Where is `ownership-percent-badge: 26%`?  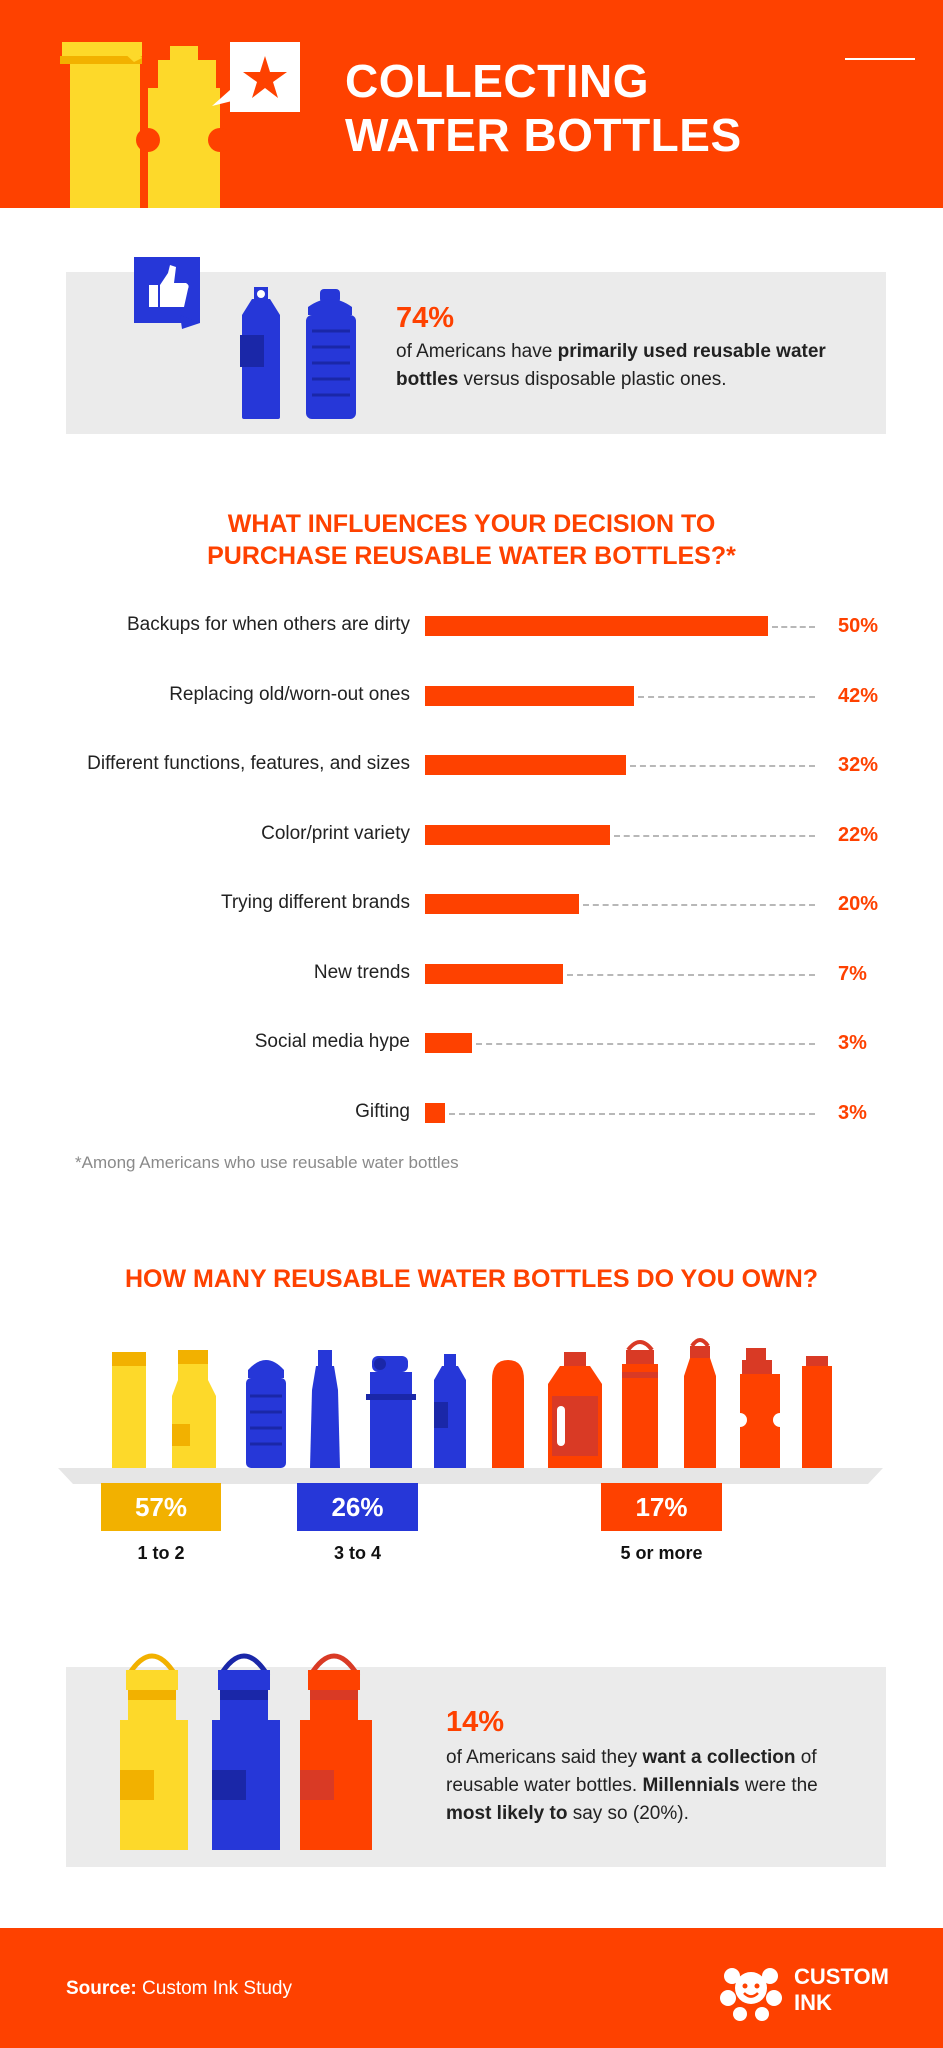 ownership-percent-badge: 26% is located at coordinates (357, 1507).